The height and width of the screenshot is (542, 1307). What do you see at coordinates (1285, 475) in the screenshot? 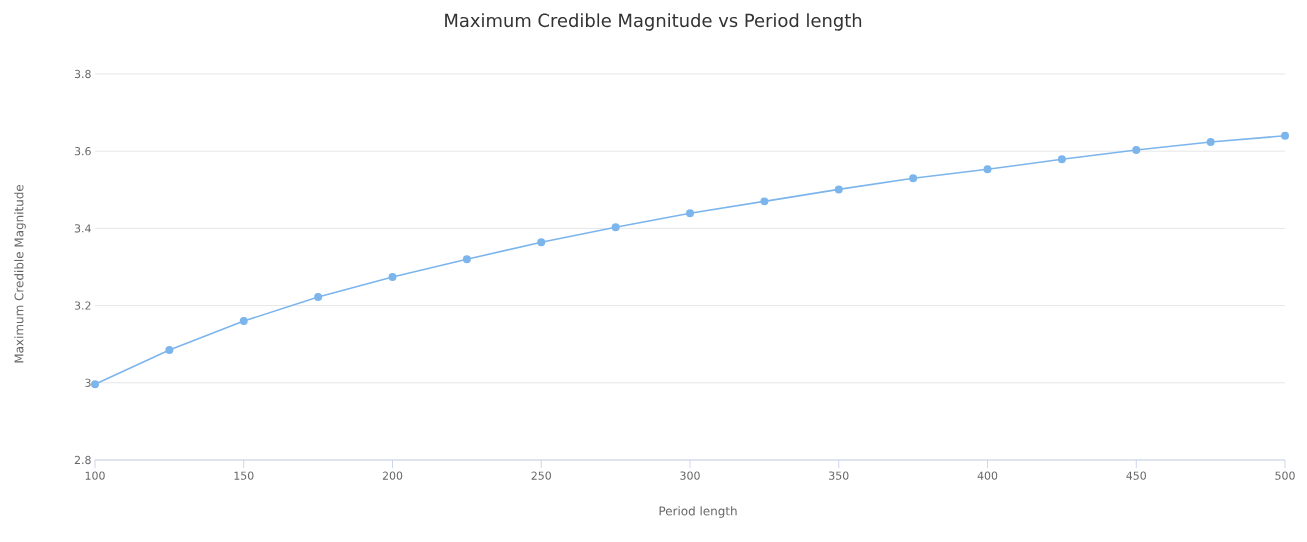
I see `x-tick-label: 500` at bounding box center [1285, 475].